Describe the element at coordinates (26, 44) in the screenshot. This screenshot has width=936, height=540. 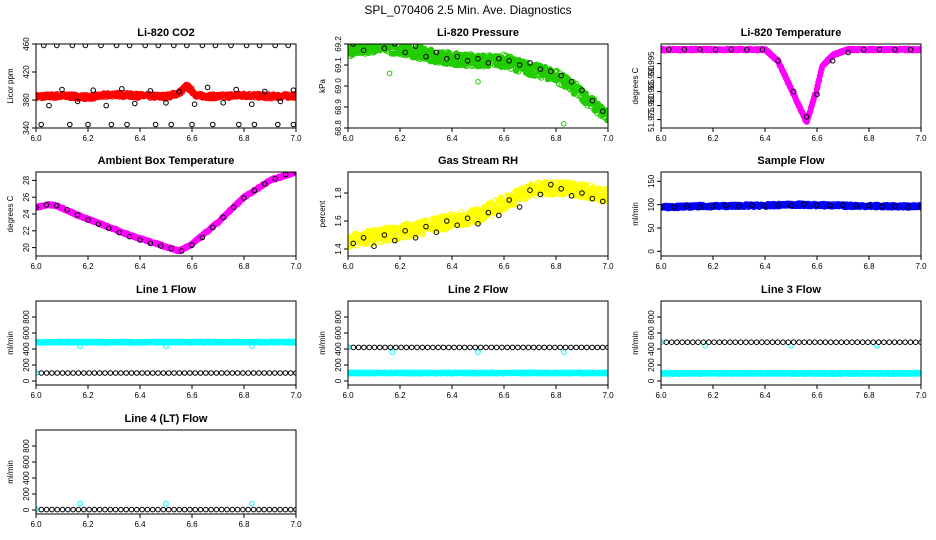
I see `y-tick-label: 460` at that location.